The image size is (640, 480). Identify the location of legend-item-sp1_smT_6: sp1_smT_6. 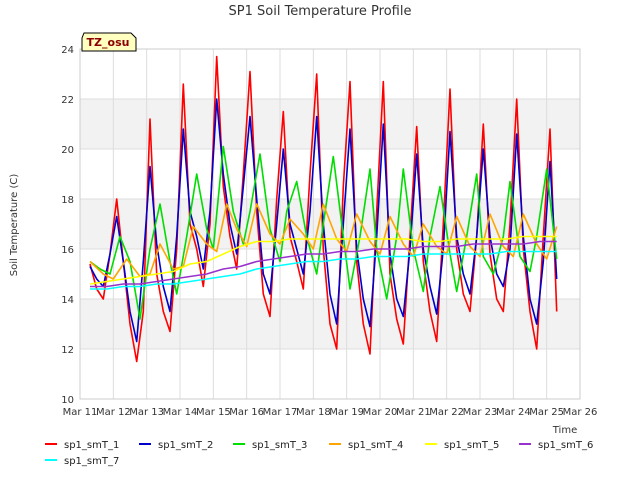
(556, 445).